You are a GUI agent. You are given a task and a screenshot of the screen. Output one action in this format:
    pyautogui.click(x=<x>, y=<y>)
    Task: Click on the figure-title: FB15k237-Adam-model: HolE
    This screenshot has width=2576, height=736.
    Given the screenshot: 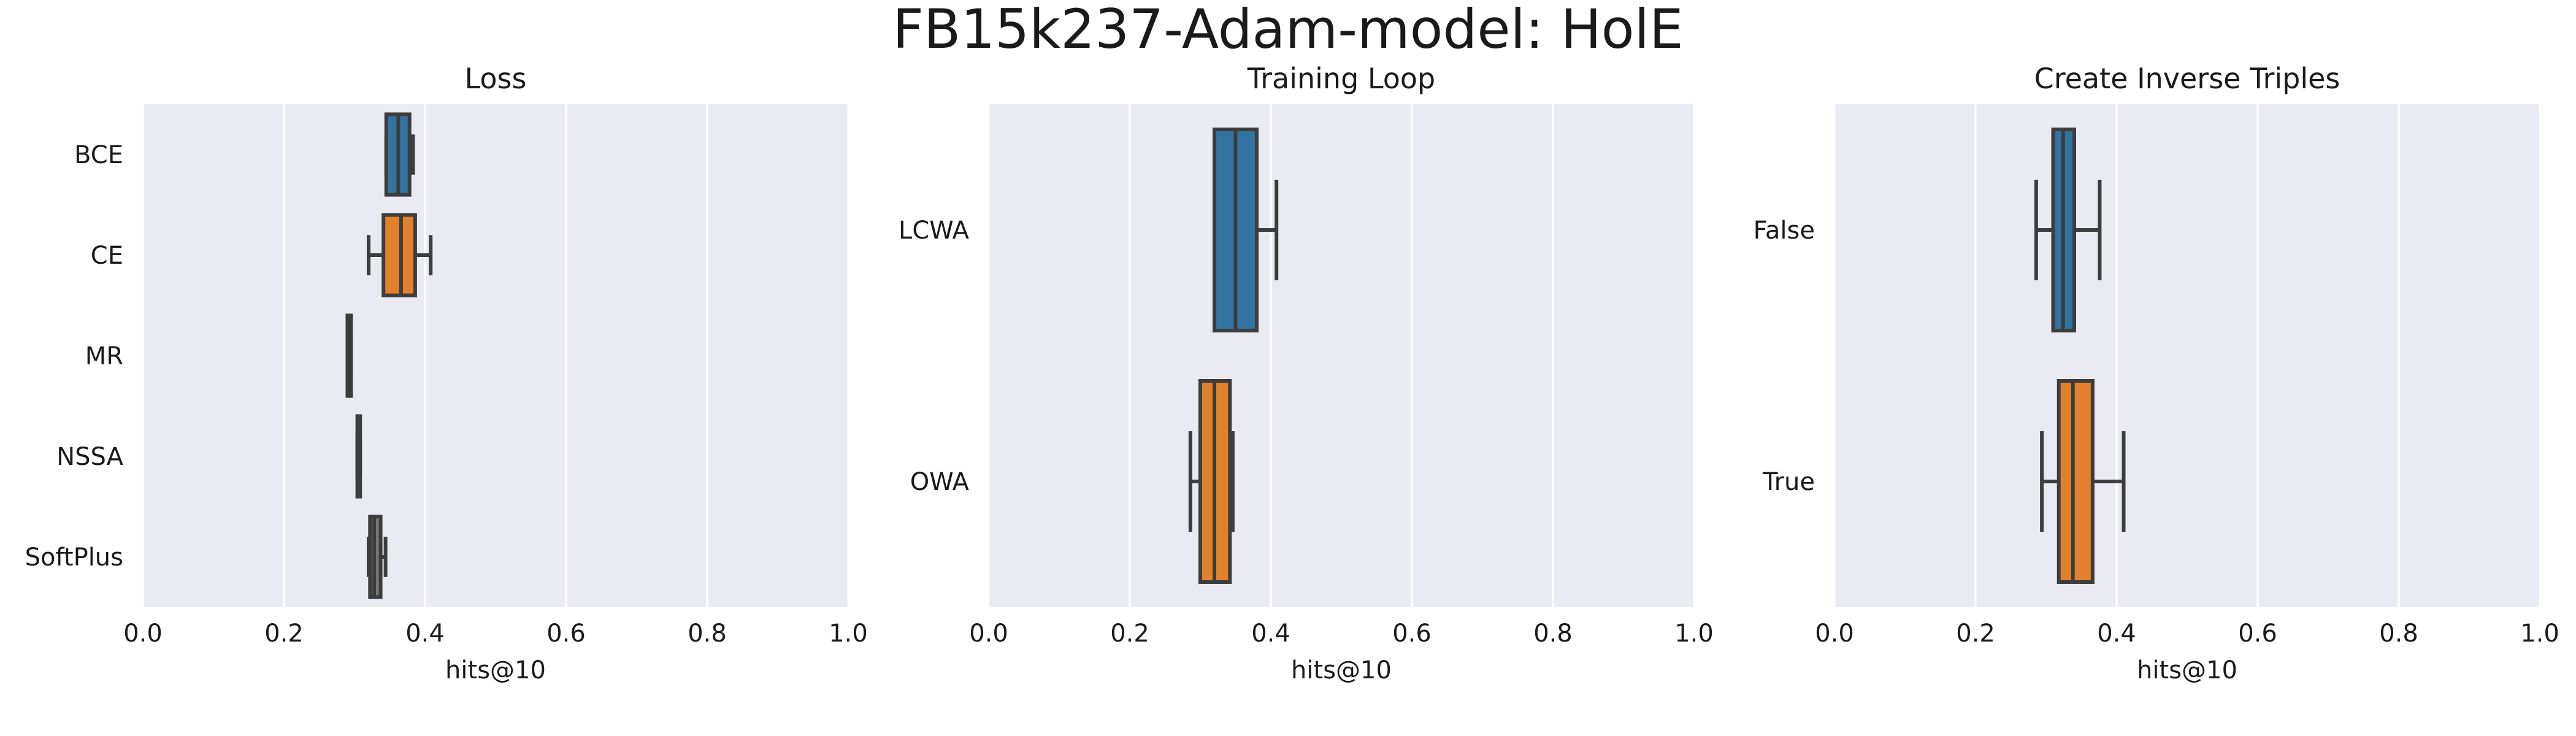 What is the action you would take?
    pyautogui.click(x=1287, y=30)
    